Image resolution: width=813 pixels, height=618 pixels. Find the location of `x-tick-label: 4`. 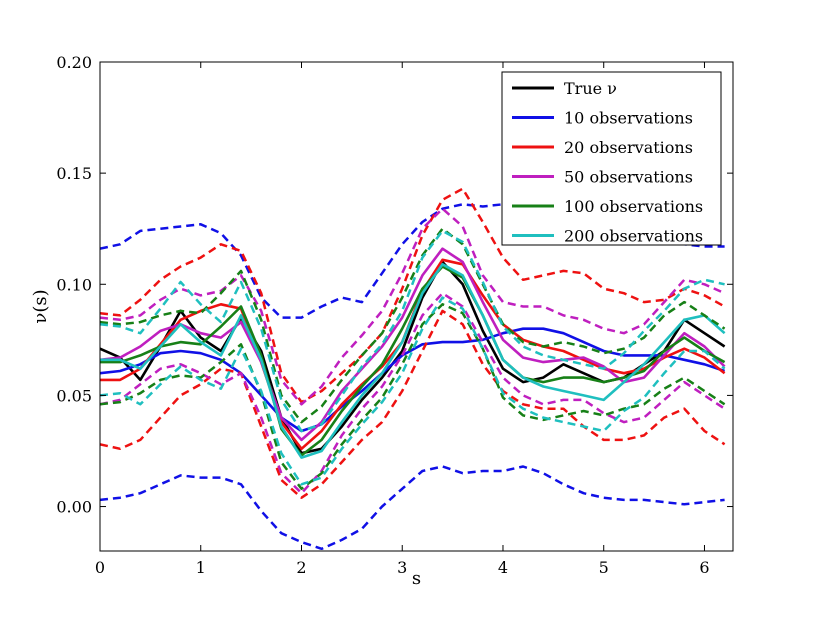

x-tick-label: 4 is located at coordinates (503, 567).